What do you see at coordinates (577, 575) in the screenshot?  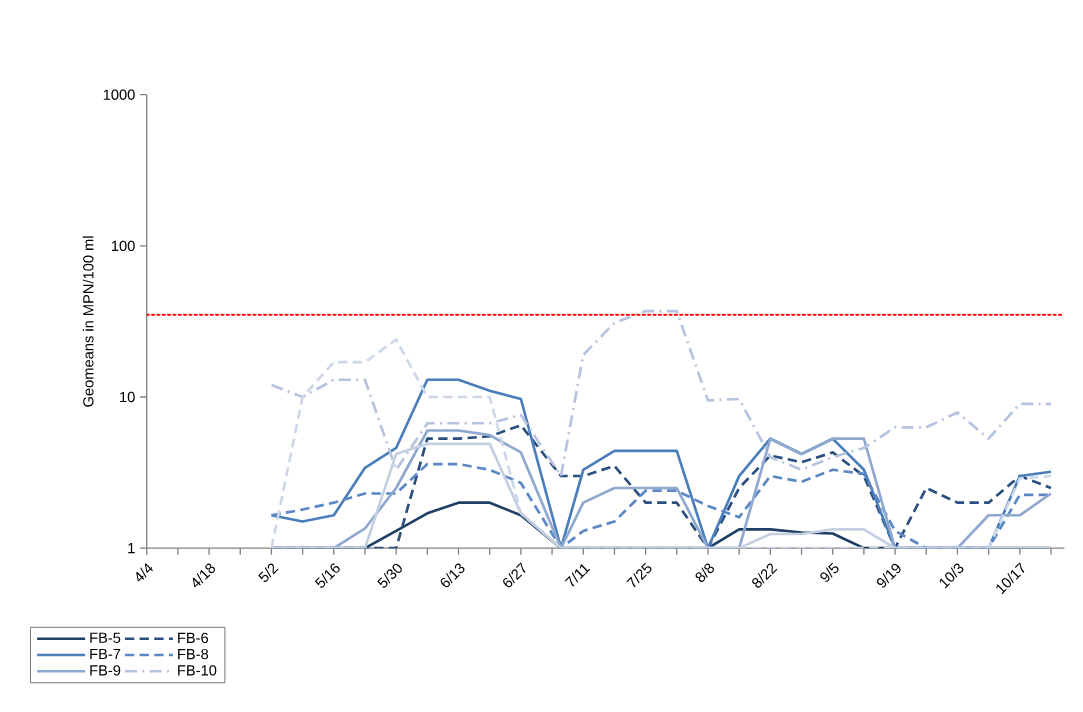 I see `x-tick-label: 7/11` at bounding box center [577, 575].